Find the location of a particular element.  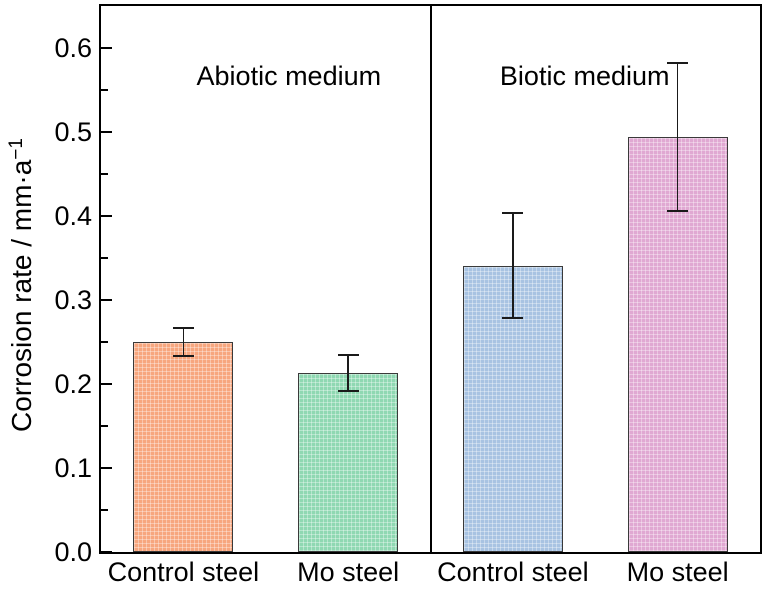

group-label-abiotic-medium: Abiotic medium is located at coordinates (289, 76).